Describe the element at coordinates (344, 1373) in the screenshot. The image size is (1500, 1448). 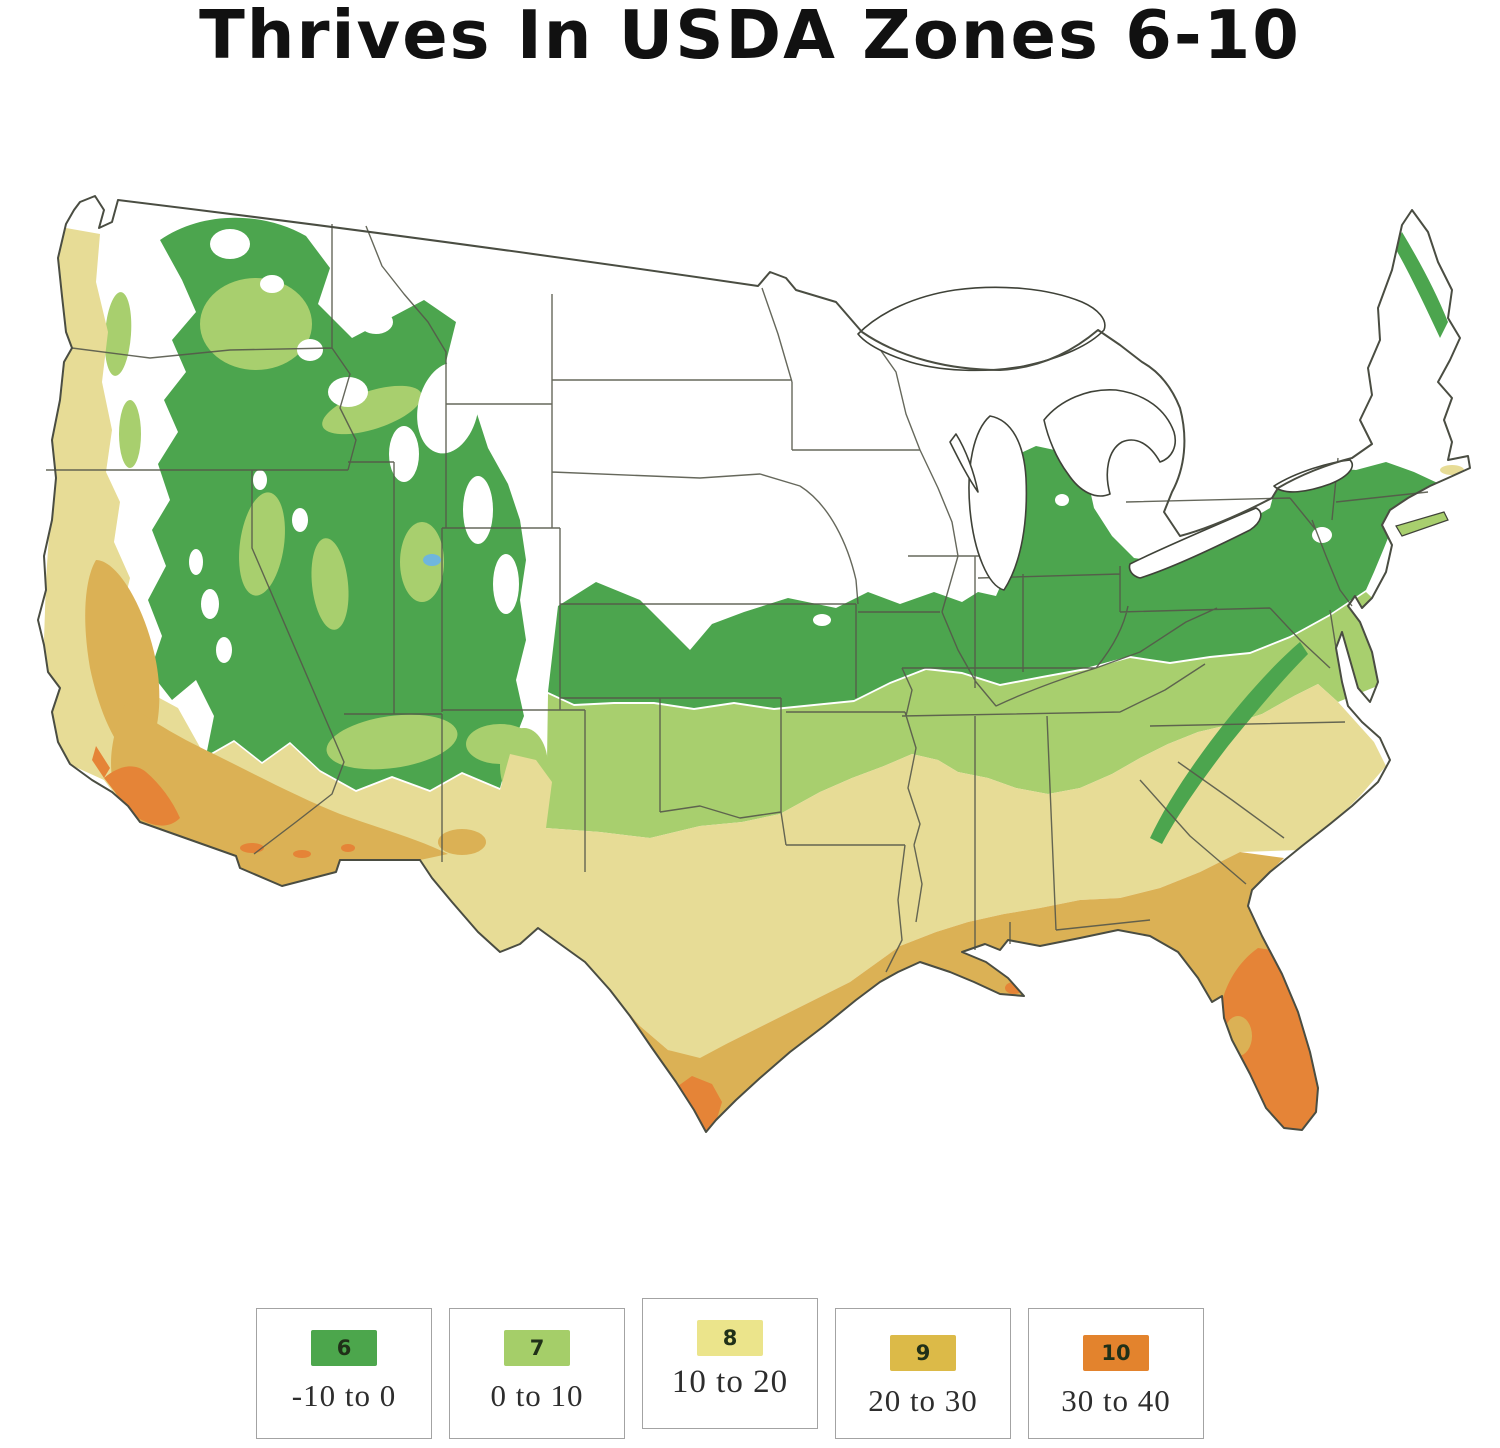
I see `legend-card-zone6: 6 -10 to 0` at that location.